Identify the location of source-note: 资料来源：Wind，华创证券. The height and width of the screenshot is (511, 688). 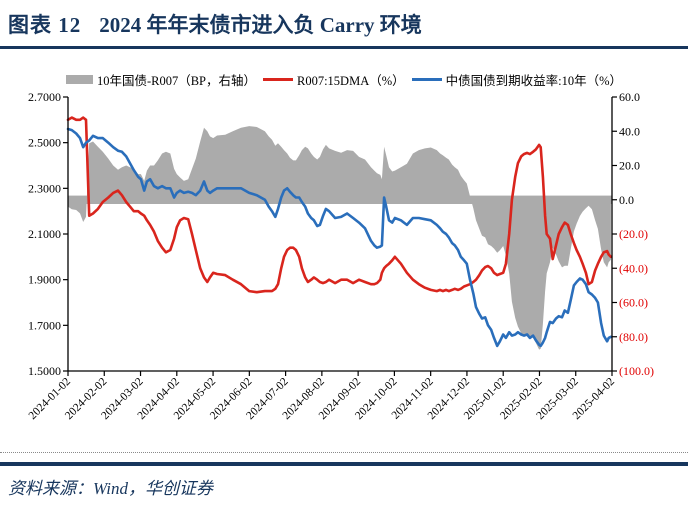
(110, 488).